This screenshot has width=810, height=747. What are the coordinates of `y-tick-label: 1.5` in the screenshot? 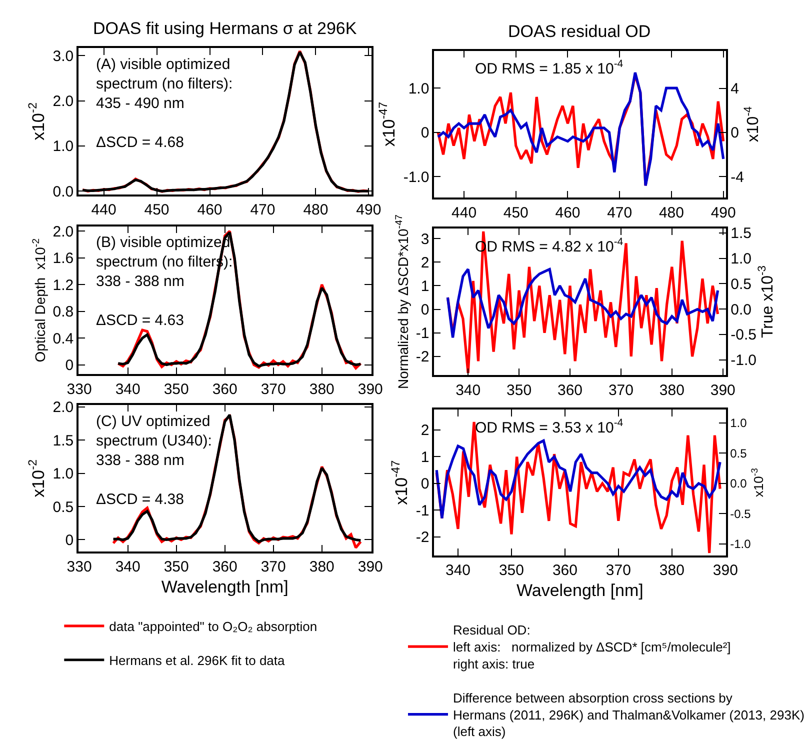 It's located at (63, 441).